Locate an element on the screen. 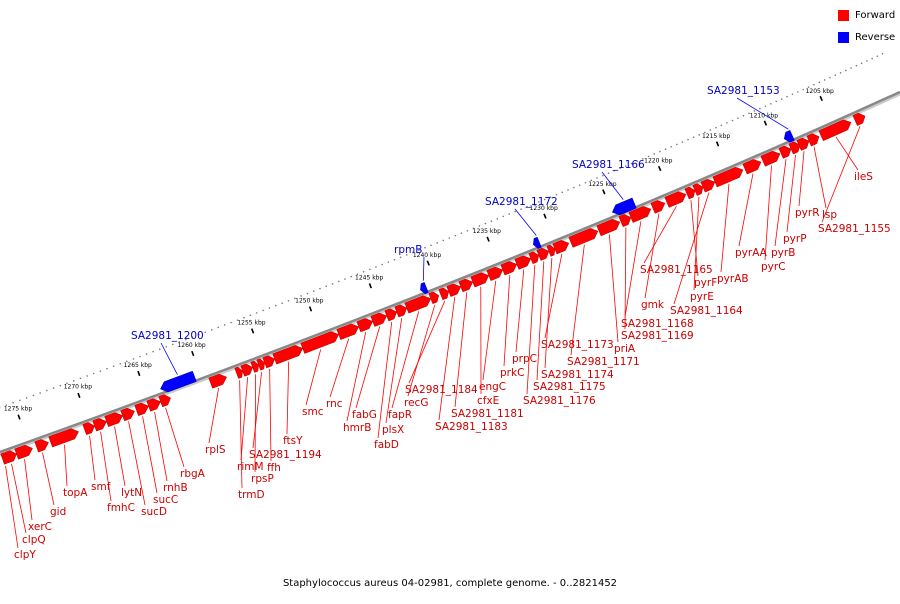 This screenshot has width=900, height=604. forward-gene-label: SA2981_1171 is located at coordinates (603, 362).